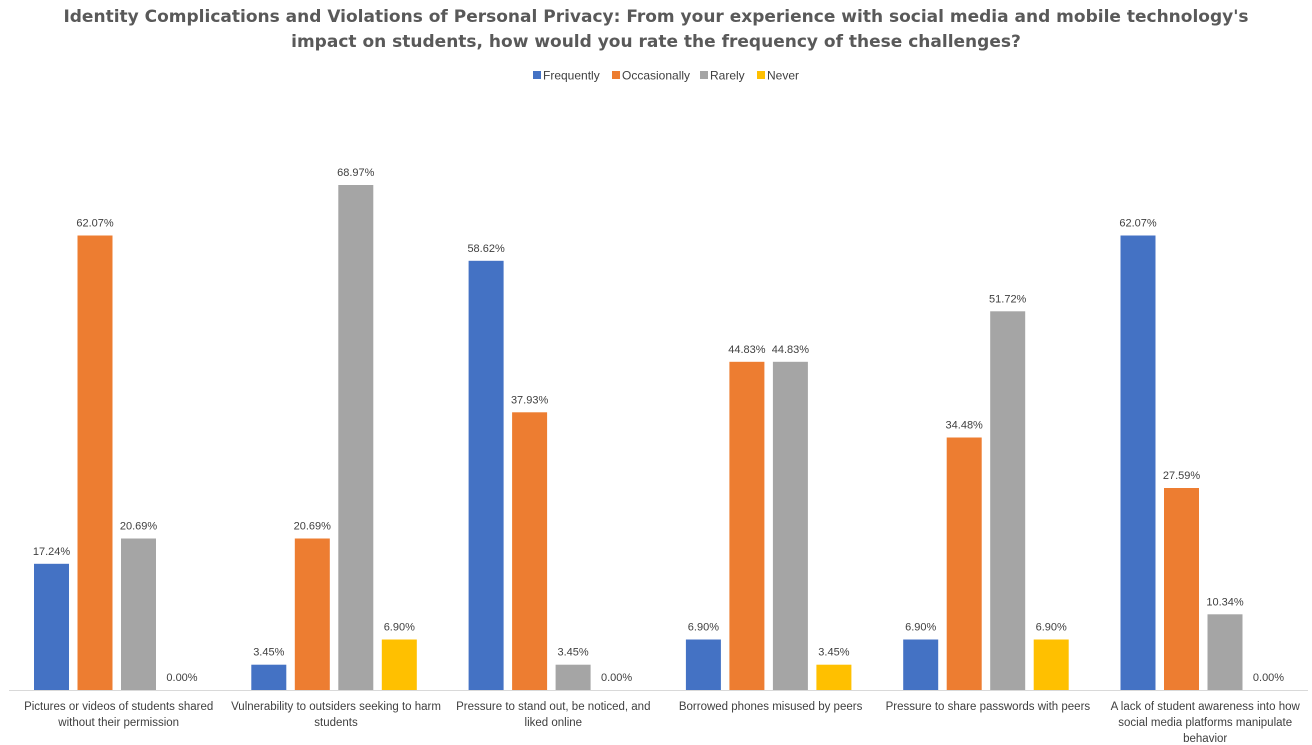 Image resolution: width=1312 pixels, height=745 pixels. I want to click on data-label-frequently-2: 3.45%, so click(268, 653).